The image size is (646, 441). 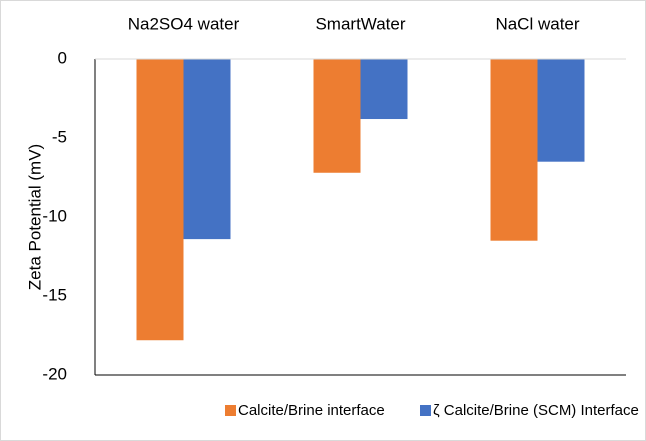 What do you see at coordinates (34, 217) in the screenshot?
I see `y-axis-label: Zeta Potential (mV)` at bounding box center [34, 217].